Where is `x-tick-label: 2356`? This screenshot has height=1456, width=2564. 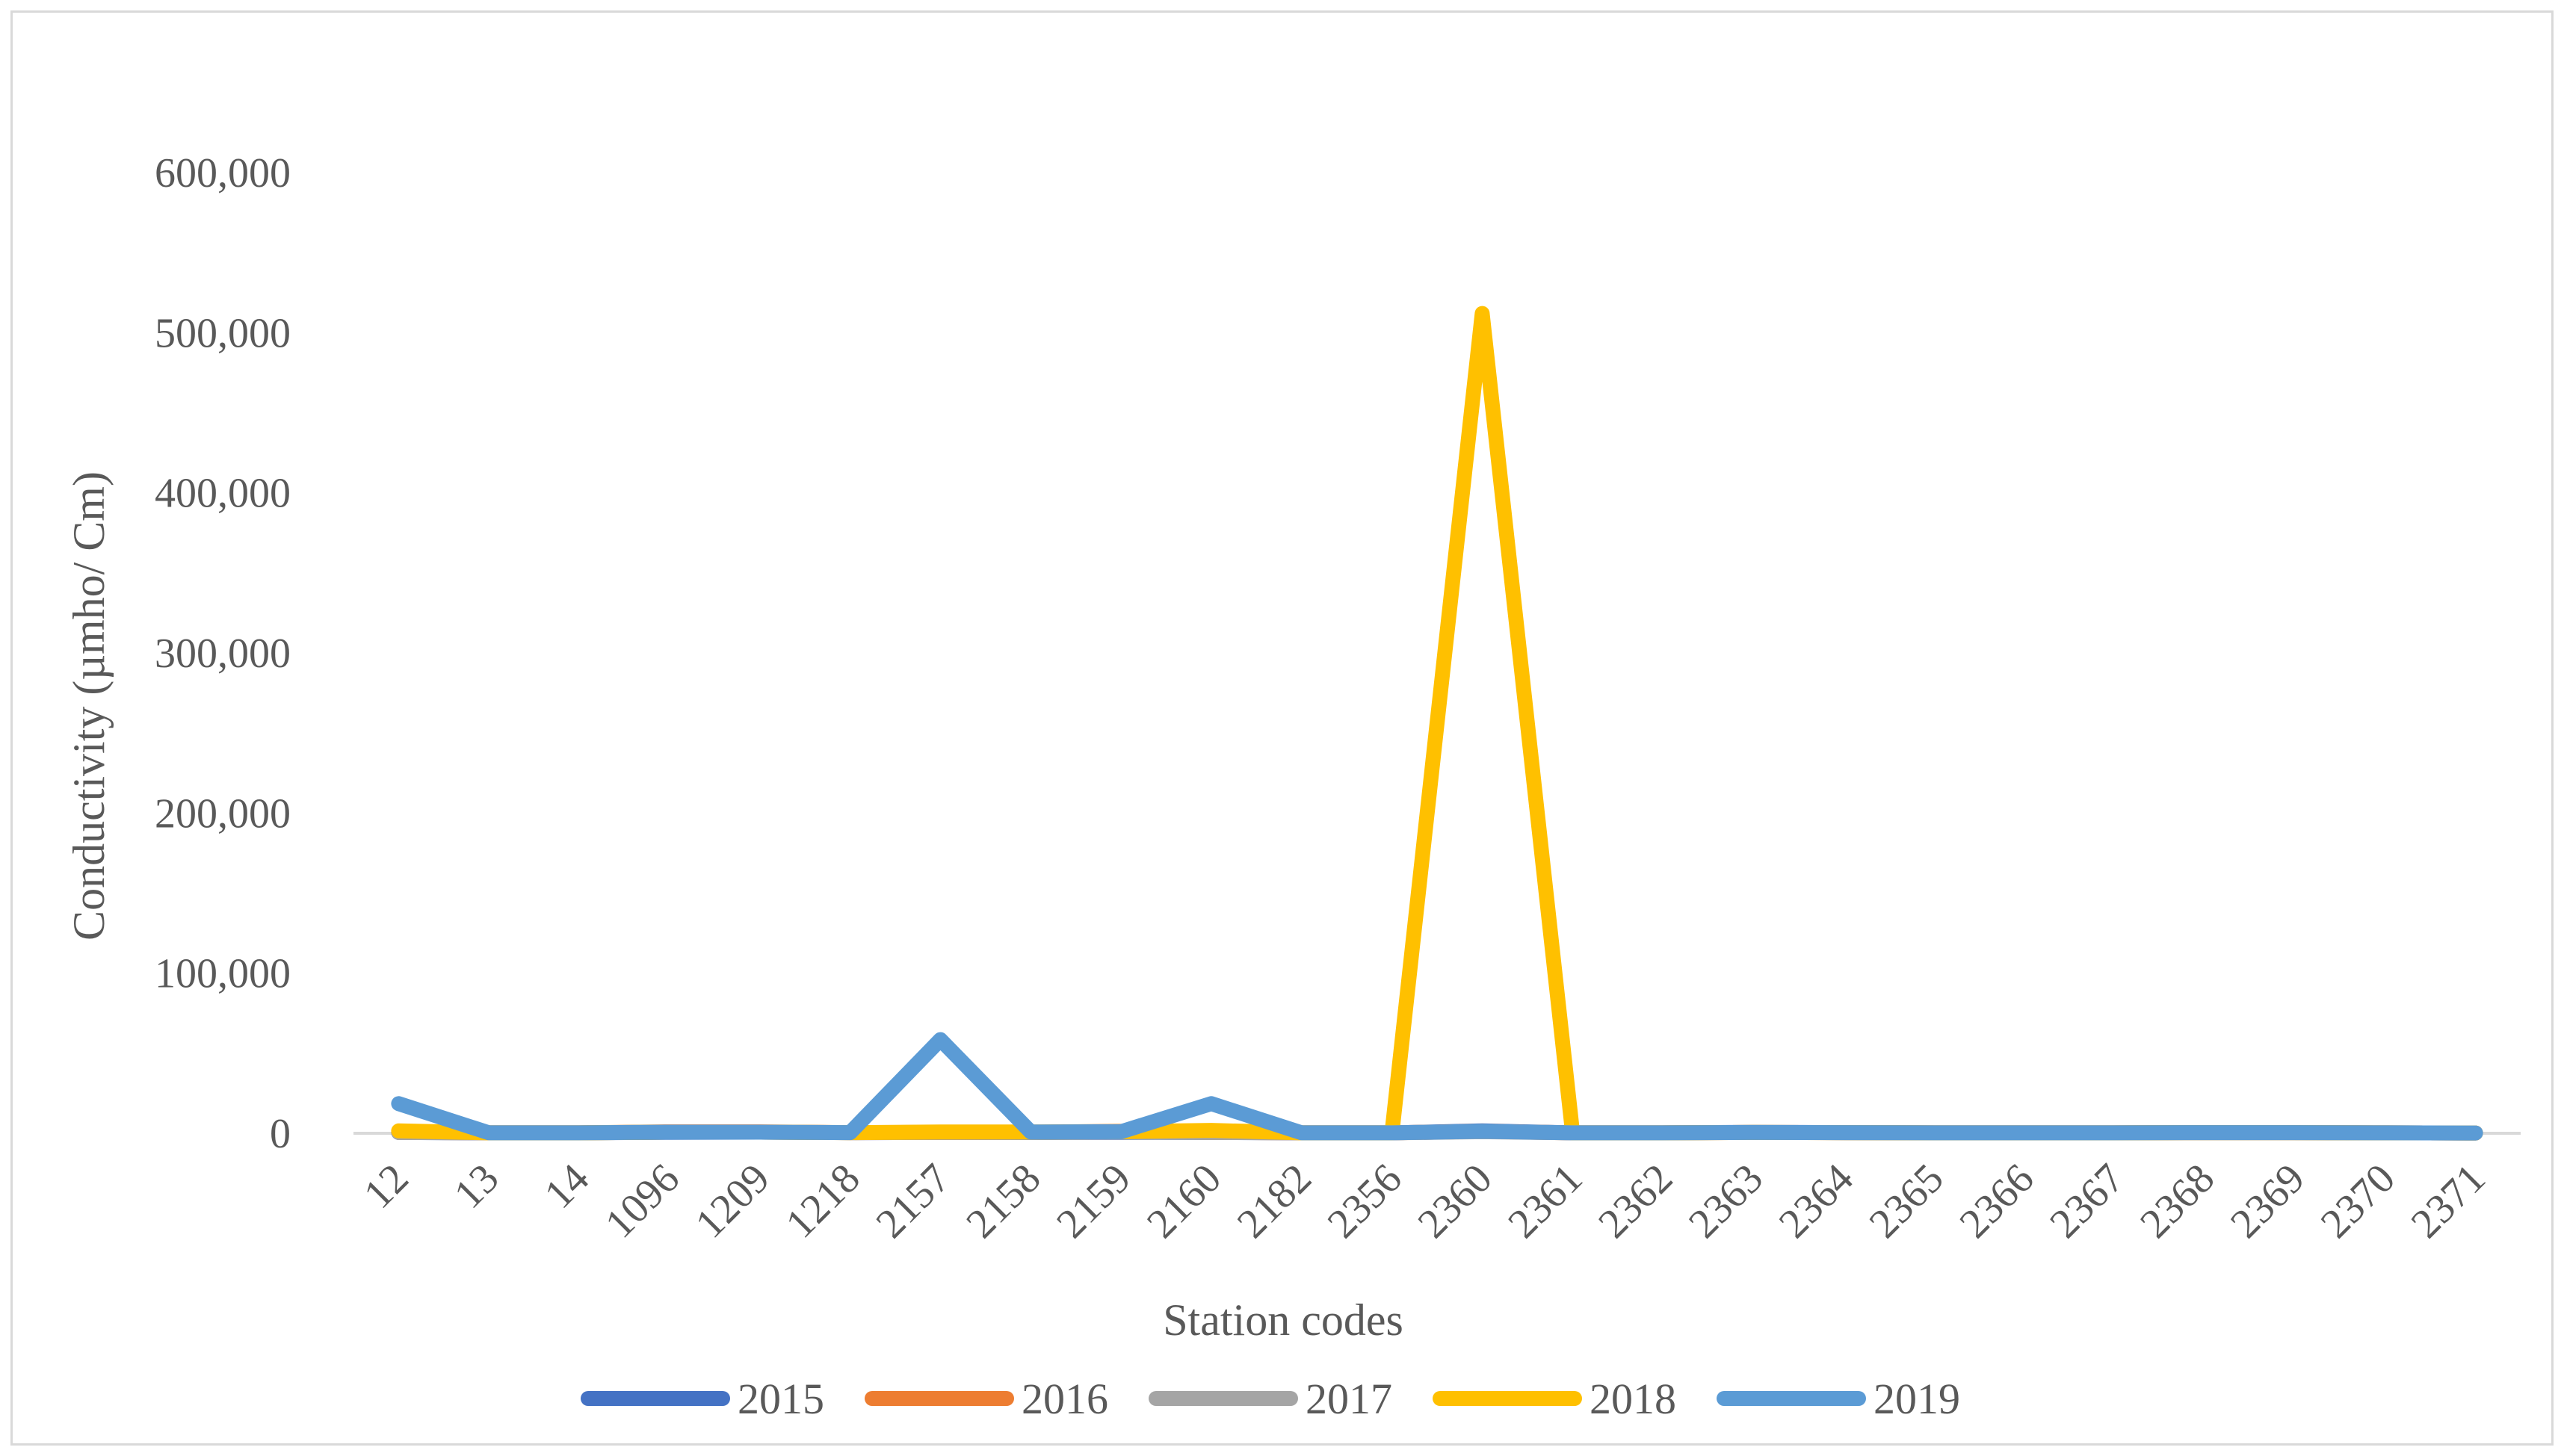 x-tick-label: 2356 is located at coordinates (1365, 1201).